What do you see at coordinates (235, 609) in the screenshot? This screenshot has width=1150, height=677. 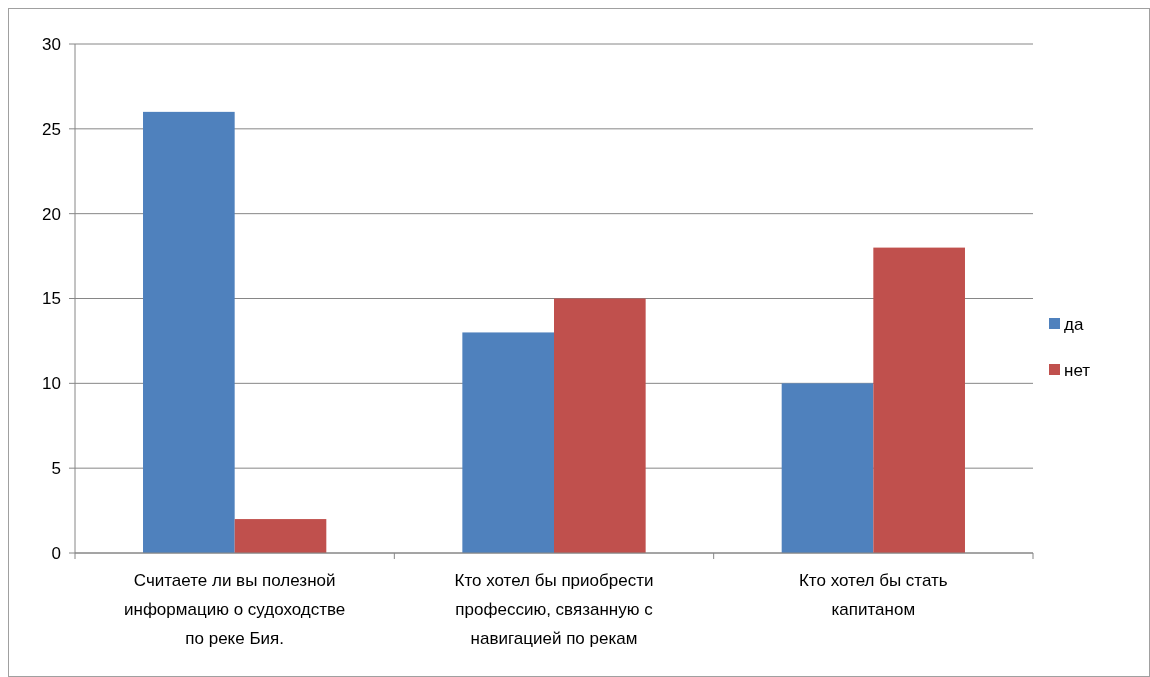 I see `x-tick-label: Считаете ли вы полезной информацию о судоходстве по реке Бия.` at bounding box center [235, 609].